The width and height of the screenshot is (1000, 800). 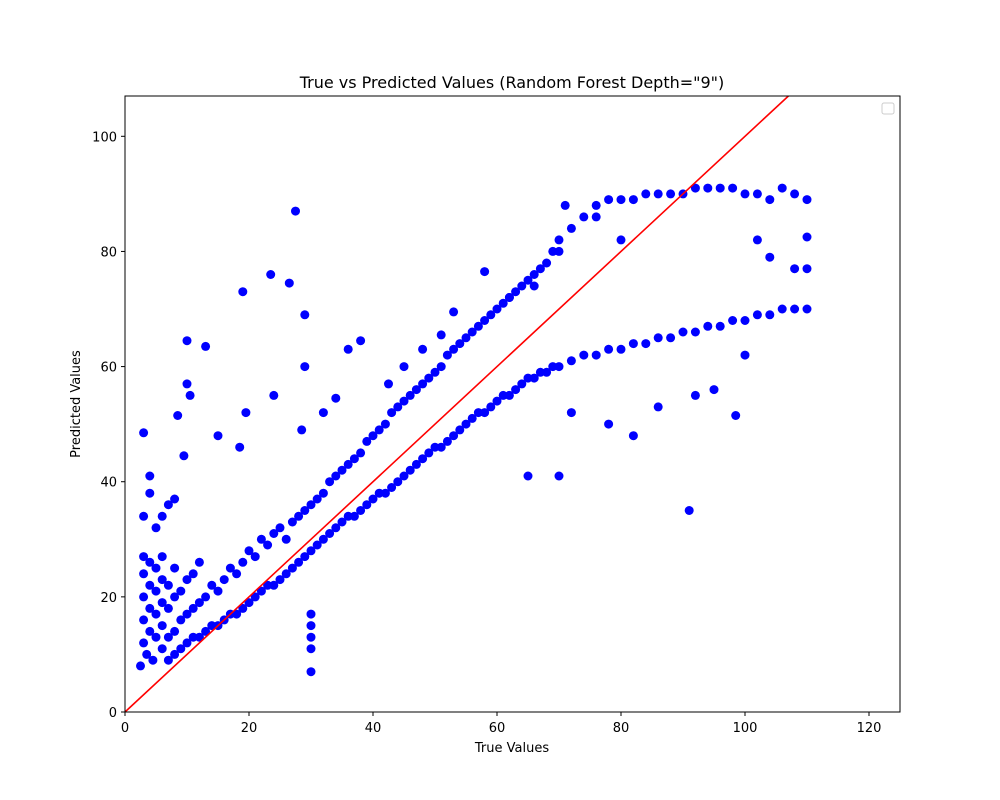 I want to click on x-tick-label: 80, so click(x=621, y=728).